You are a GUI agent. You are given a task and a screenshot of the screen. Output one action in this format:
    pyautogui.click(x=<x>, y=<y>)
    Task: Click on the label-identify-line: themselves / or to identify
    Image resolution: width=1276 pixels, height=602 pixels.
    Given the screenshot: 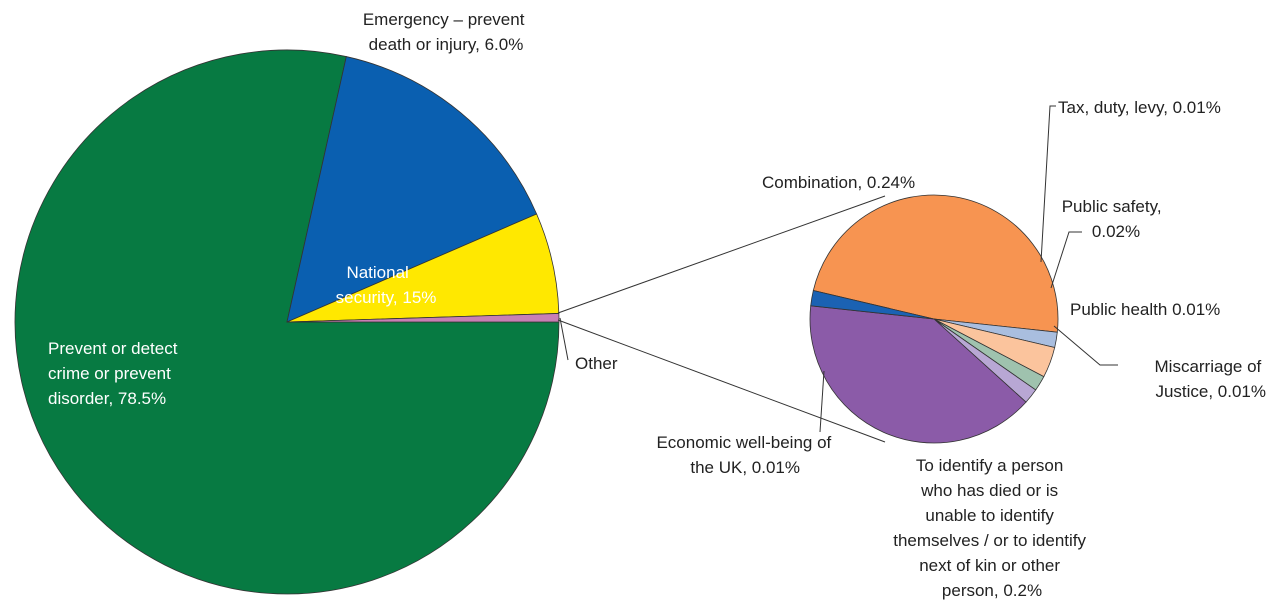 What is the action you would take?
    pyautogui.click(x=989, y=540)
    